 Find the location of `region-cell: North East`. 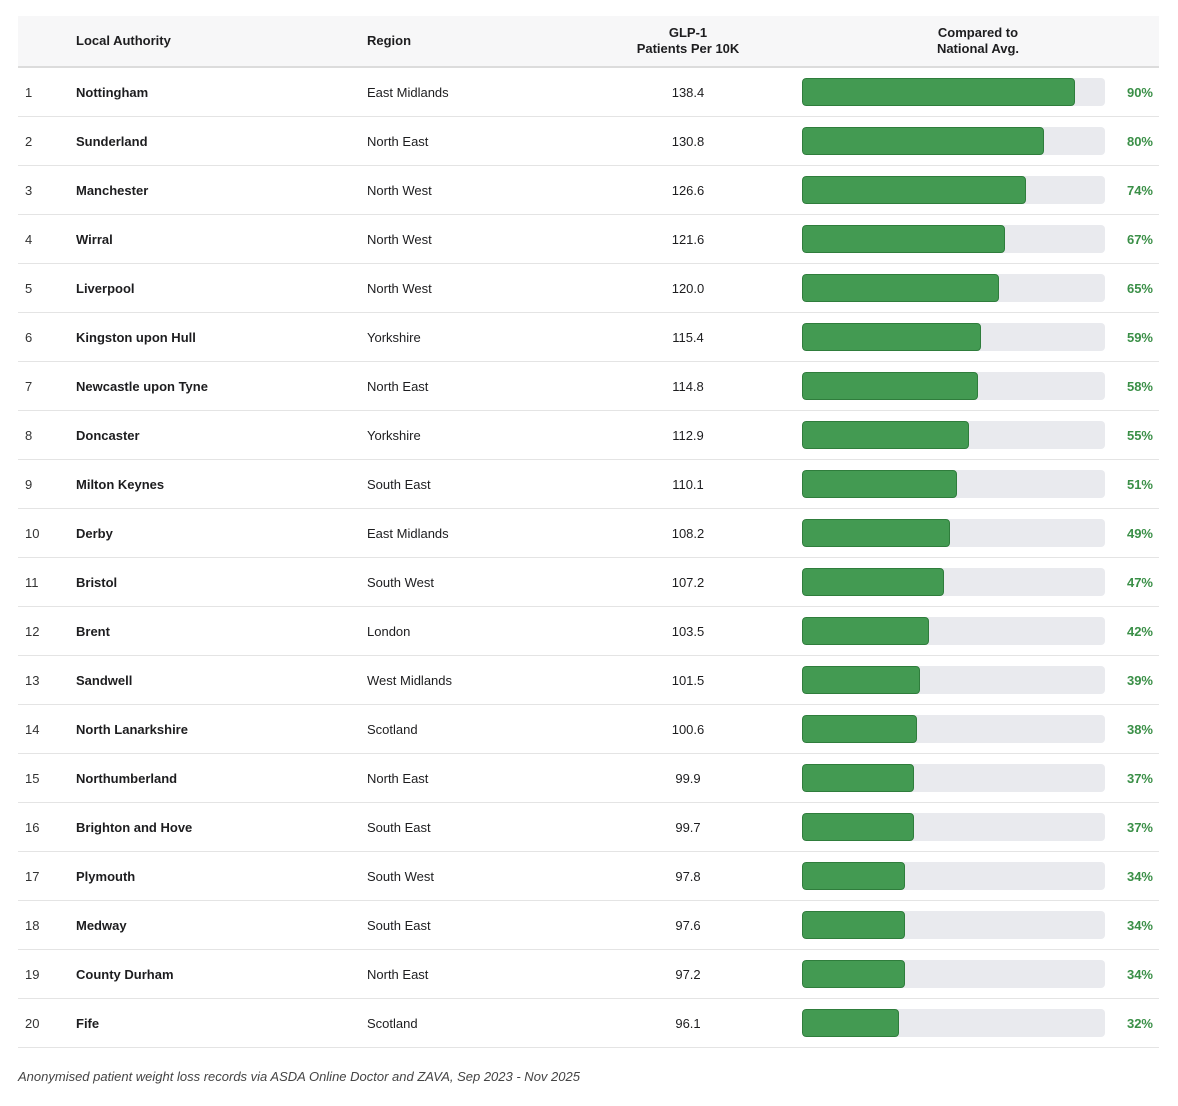

region-cell: North East is located at coordinates (398, 778).